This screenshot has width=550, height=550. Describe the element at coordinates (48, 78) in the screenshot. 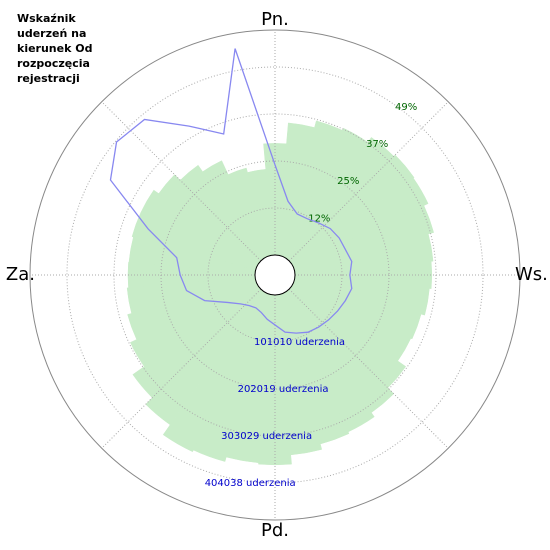

I see `chart-title: rejestracji` at that location.